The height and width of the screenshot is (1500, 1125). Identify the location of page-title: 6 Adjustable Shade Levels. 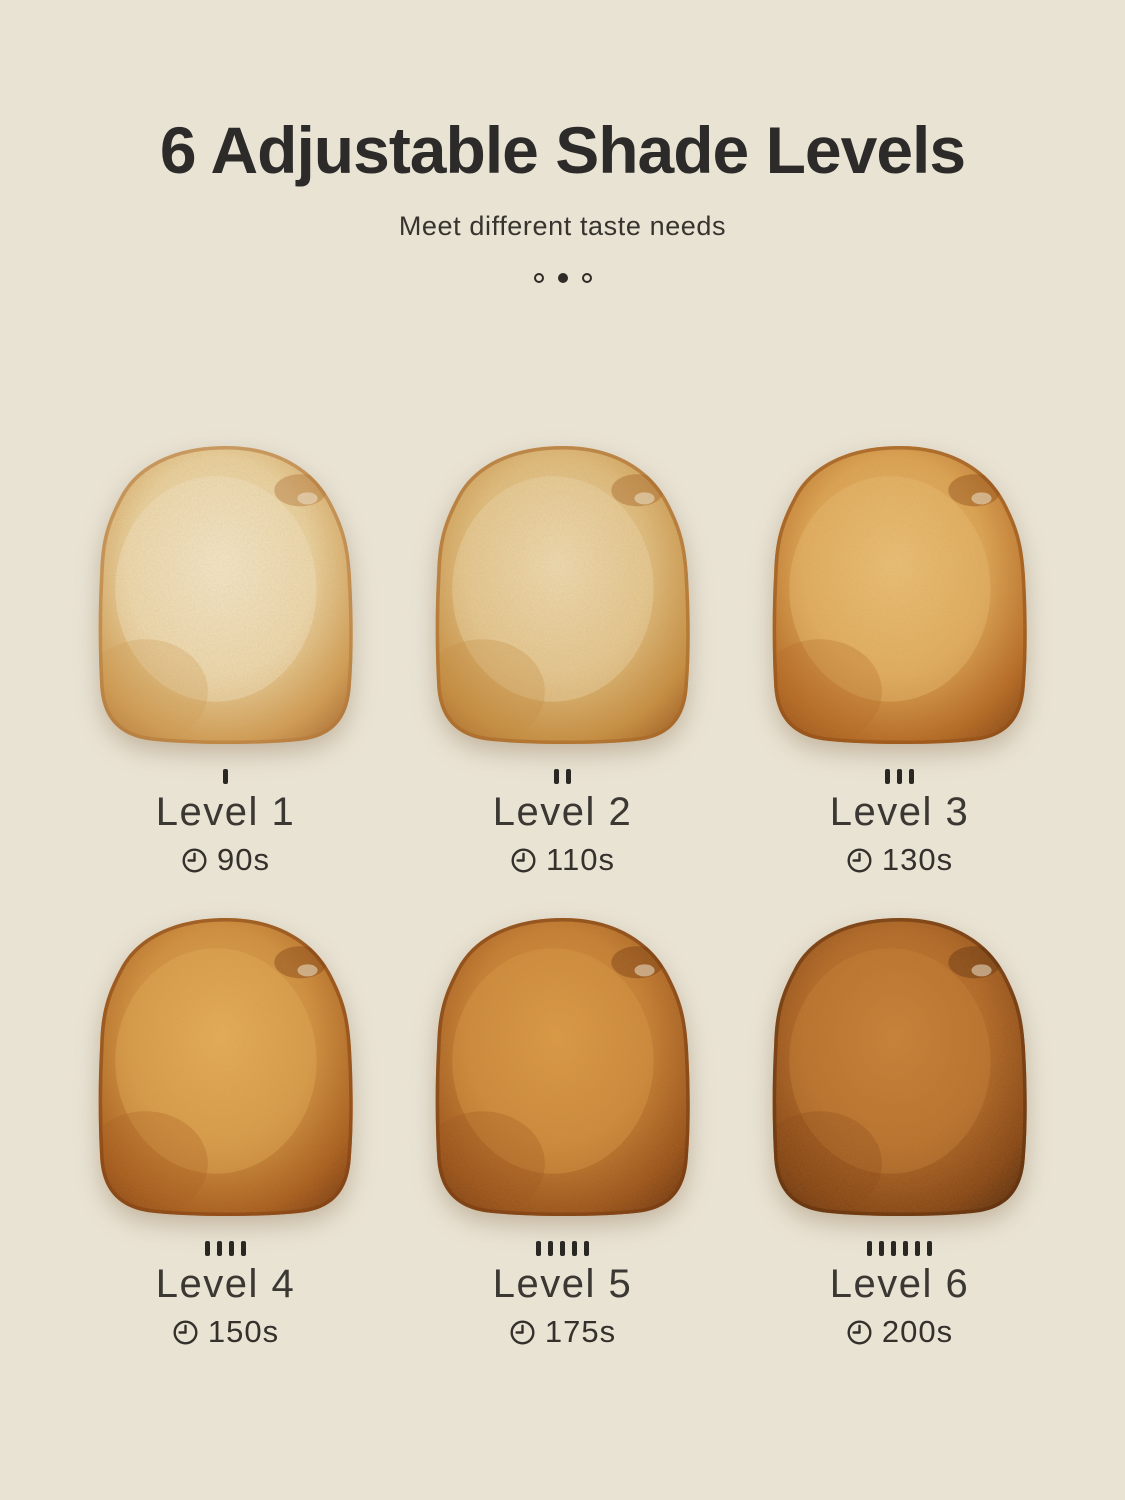
(562, 150).